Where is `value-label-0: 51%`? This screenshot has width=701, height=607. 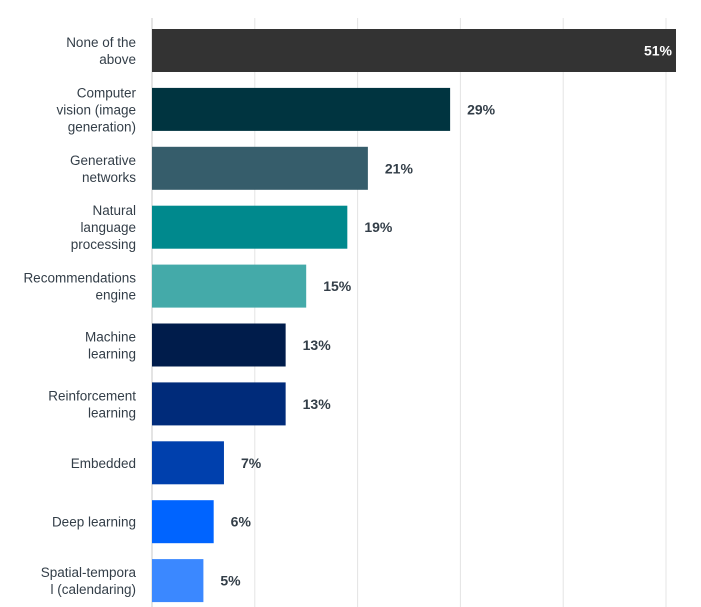 value-label-0: 51% is located at coordinates (658, 51).